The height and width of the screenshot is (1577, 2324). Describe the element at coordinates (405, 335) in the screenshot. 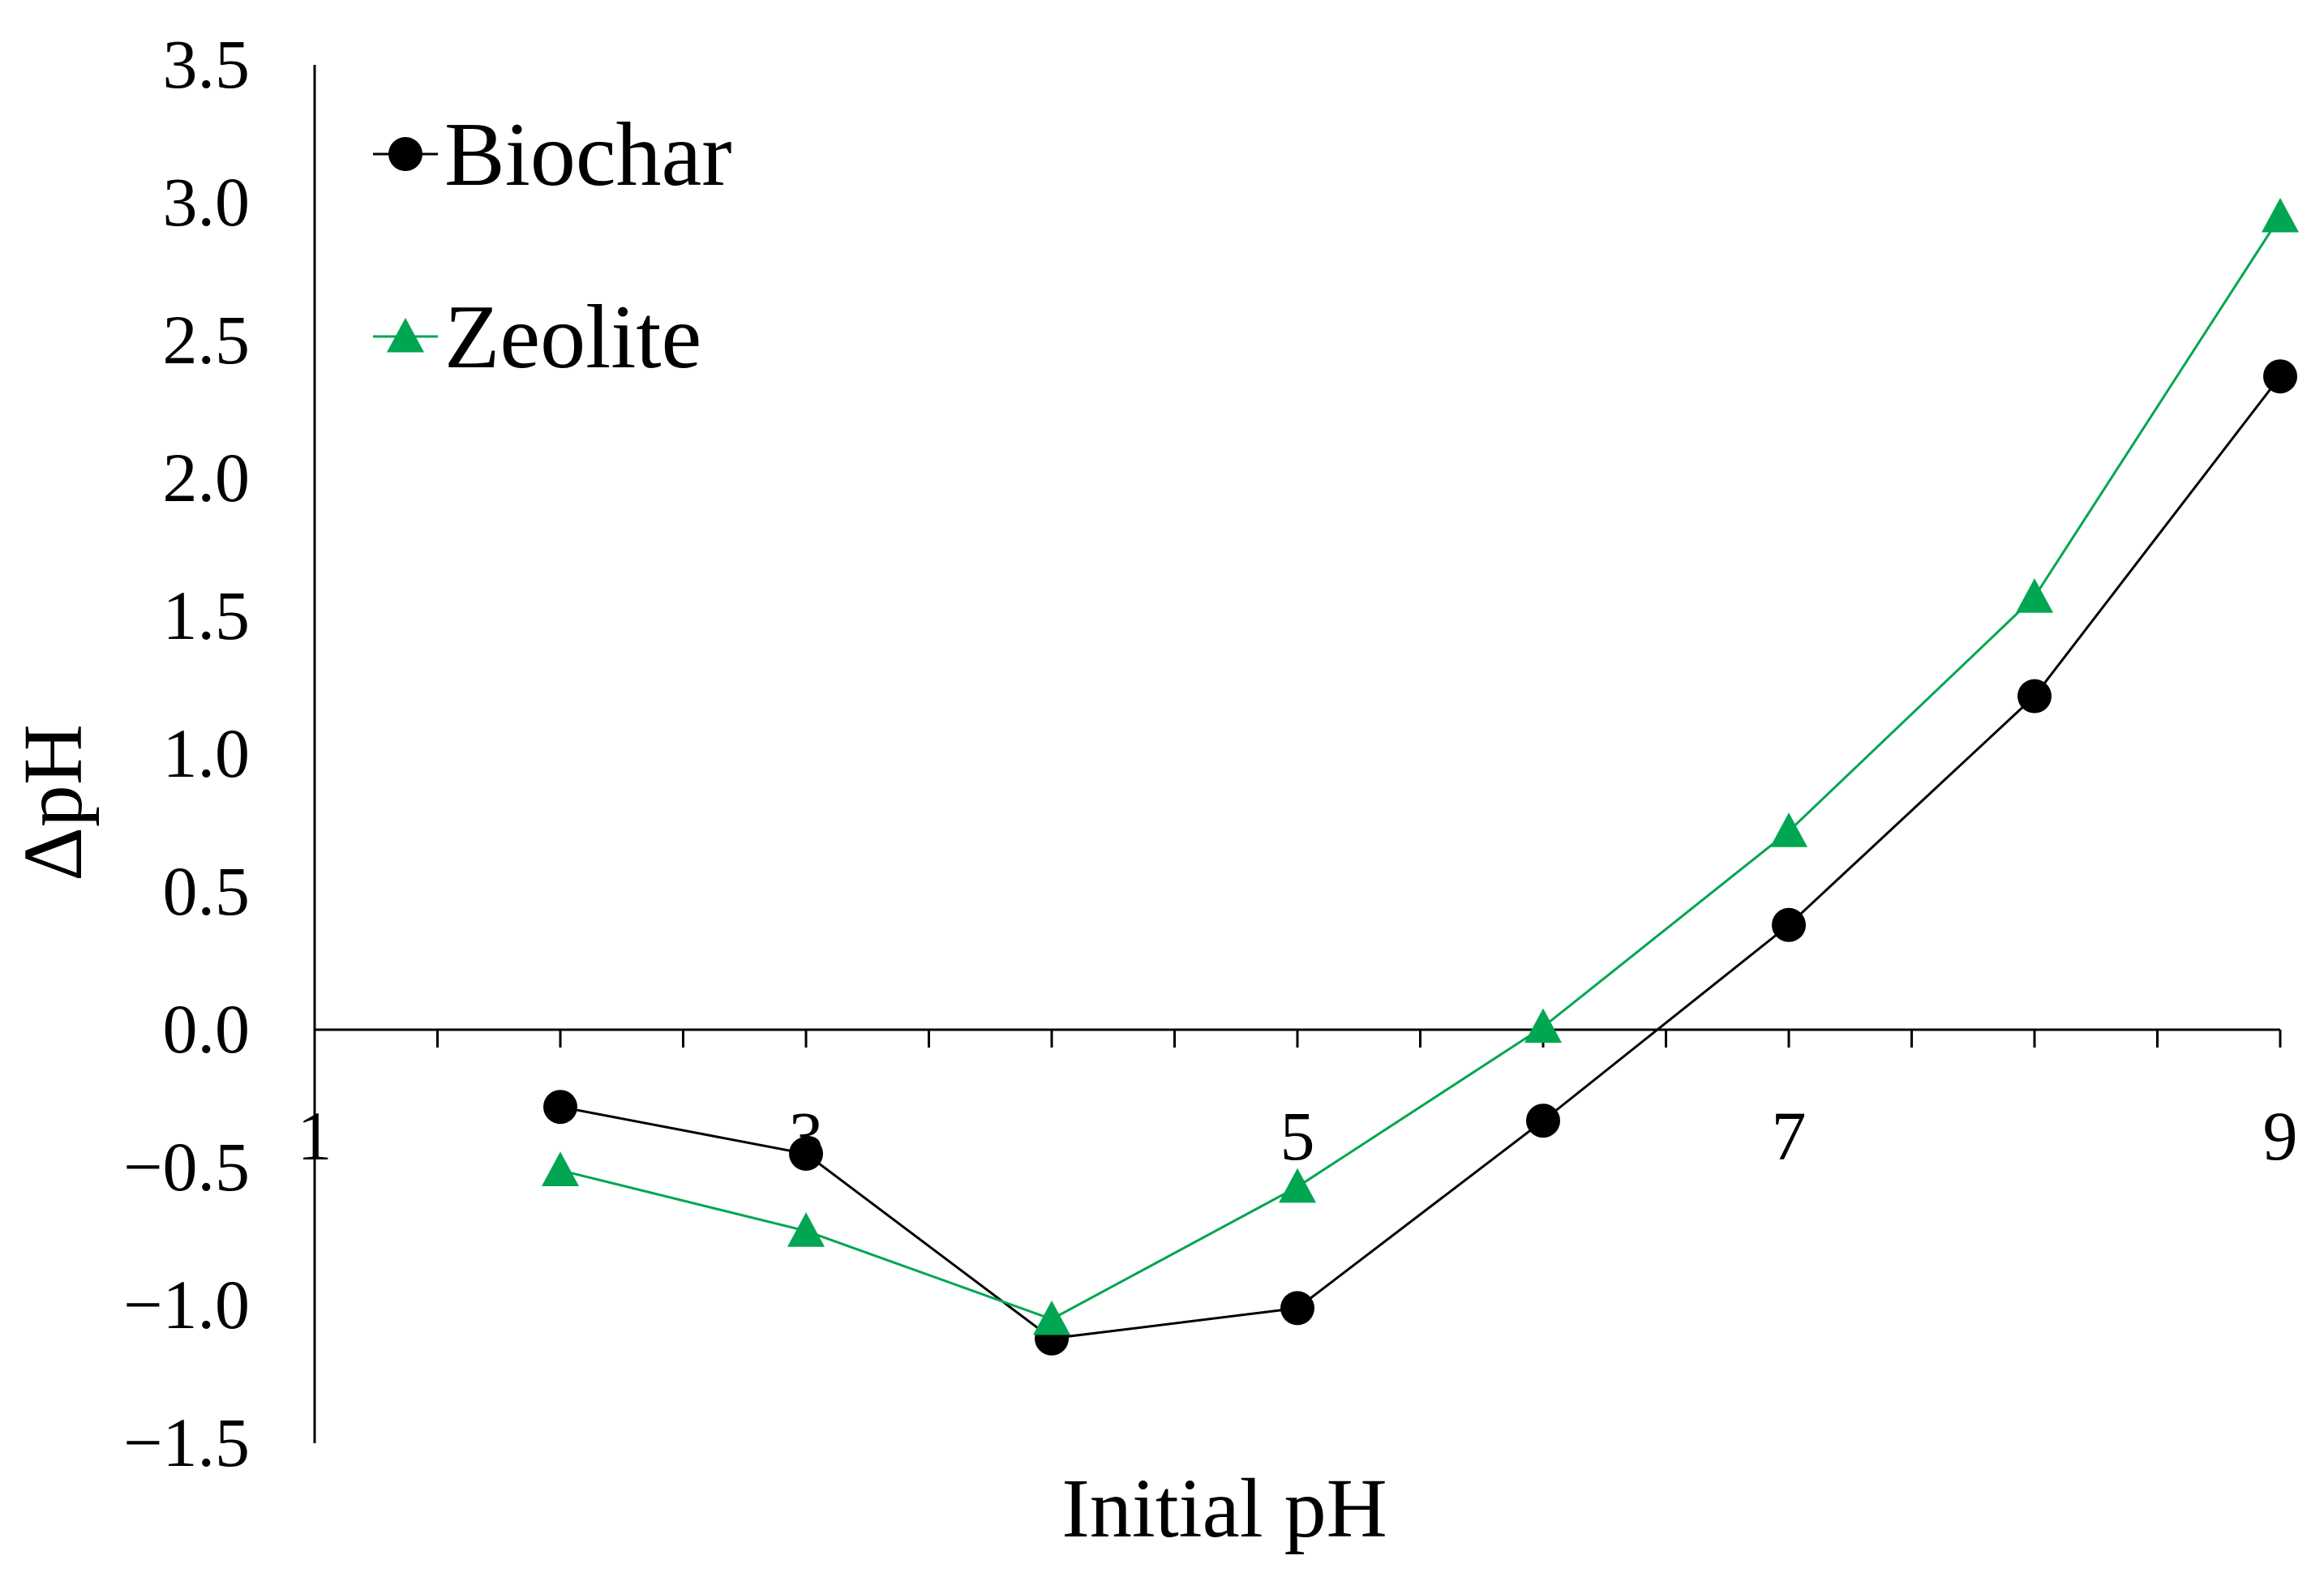

I see `legend-marker-zeolite` at that location.